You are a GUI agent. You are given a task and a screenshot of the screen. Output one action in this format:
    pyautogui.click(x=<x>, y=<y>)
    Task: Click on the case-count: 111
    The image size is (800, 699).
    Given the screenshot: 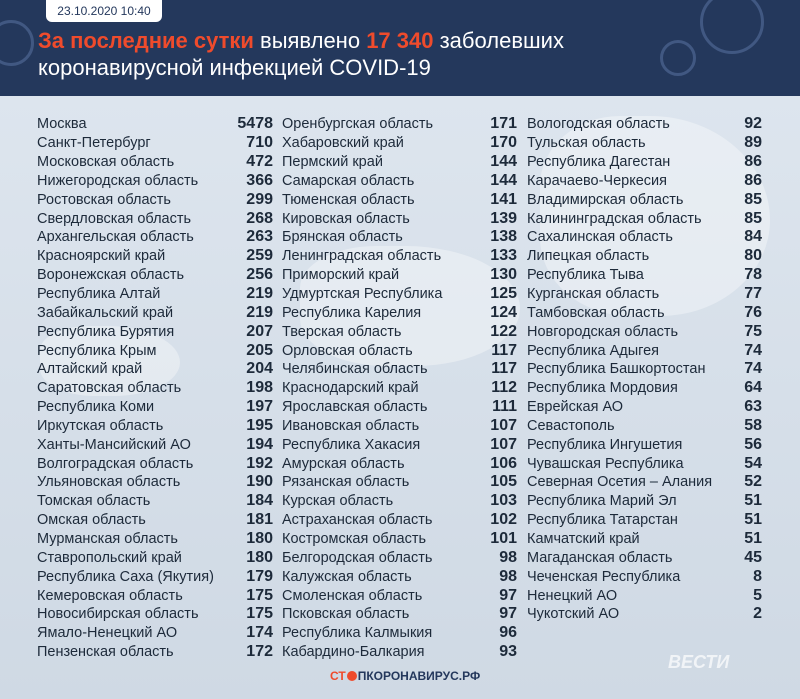 What is the action you would take?
    pyautogui.click(x=504, y=407)
    